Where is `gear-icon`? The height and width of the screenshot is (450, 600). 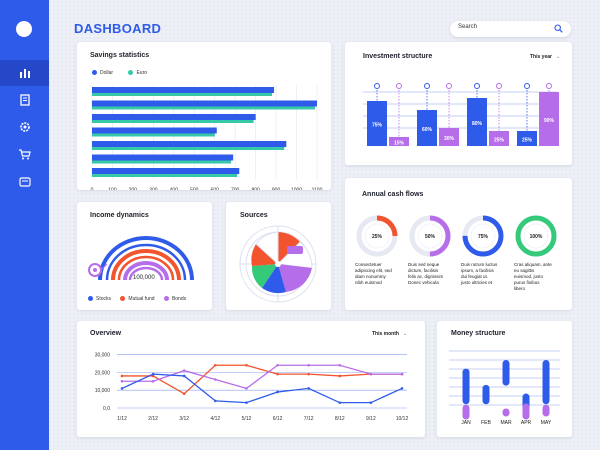 gear-icon is located at coordinates (24, 127).